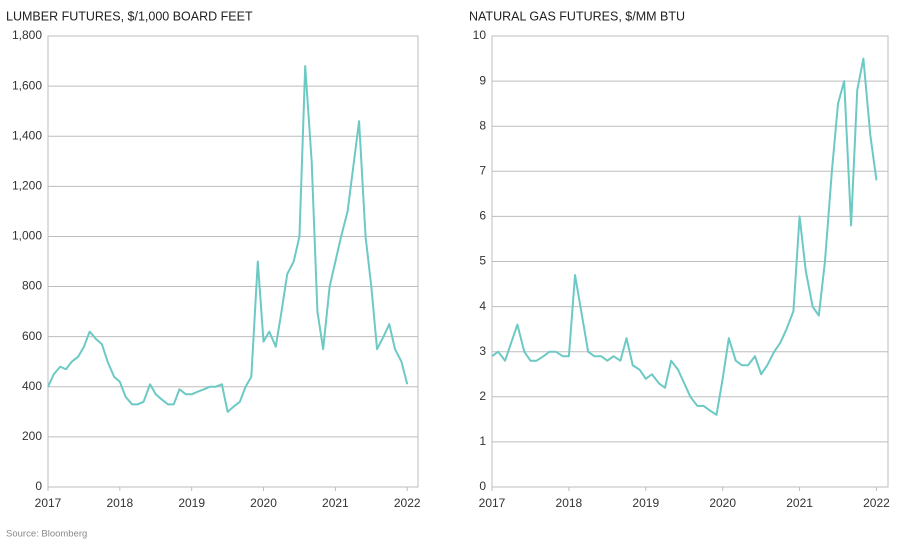 The width and height of the screenshot is (898, 543). Describe the element at coordinates (27, 85) in the screenshot. I see `y-tick-label: 1,600` at that location.